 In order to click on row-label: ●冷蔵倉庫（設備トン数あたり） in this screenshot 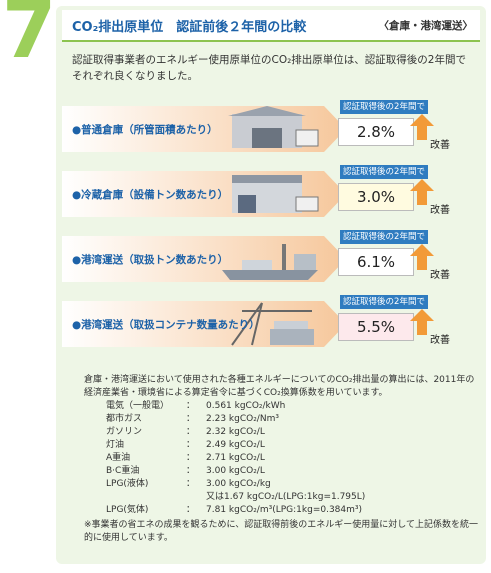, I will do `click(150, 195)`.